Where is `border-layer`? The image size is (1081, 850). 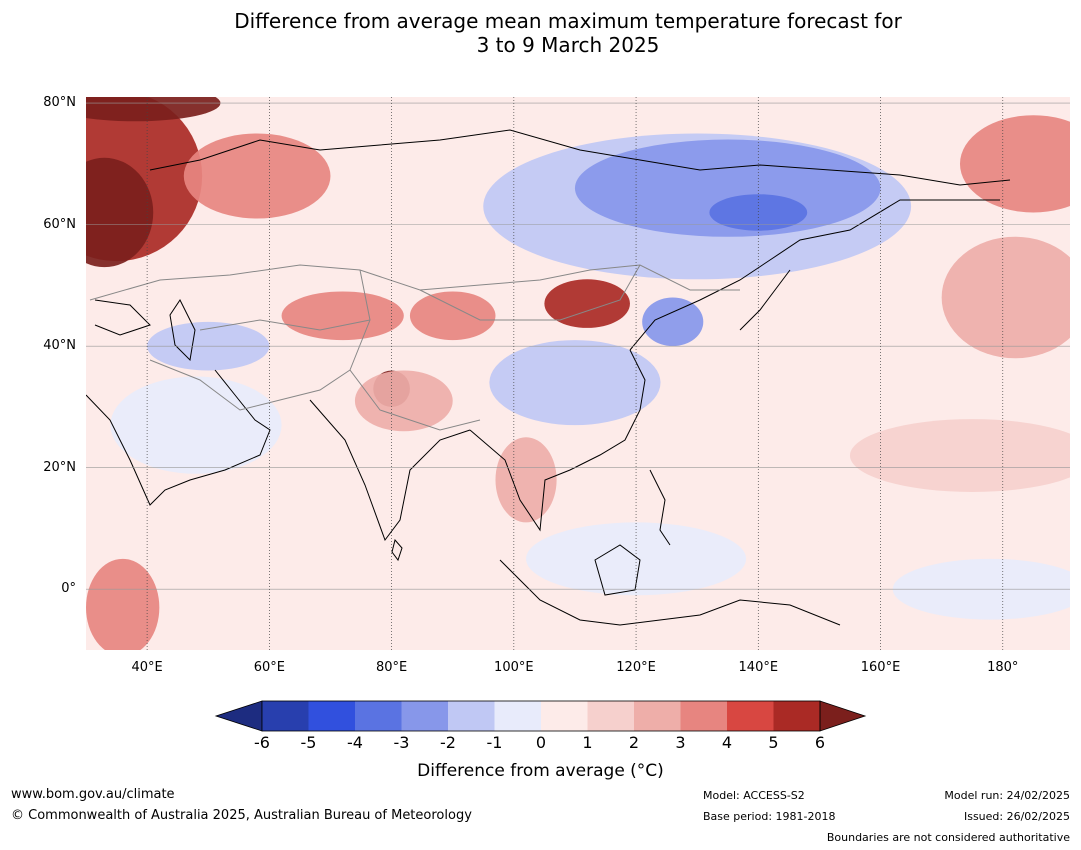
border-layer is located at coordinates (414, 347).